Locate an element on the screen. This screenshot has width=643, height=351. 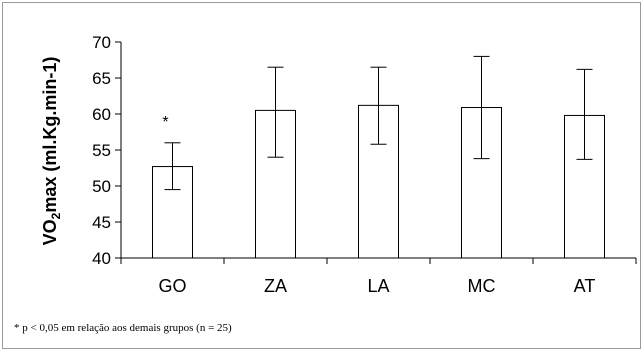
y-tick-label: 40 is located at coordinates (101, 258).